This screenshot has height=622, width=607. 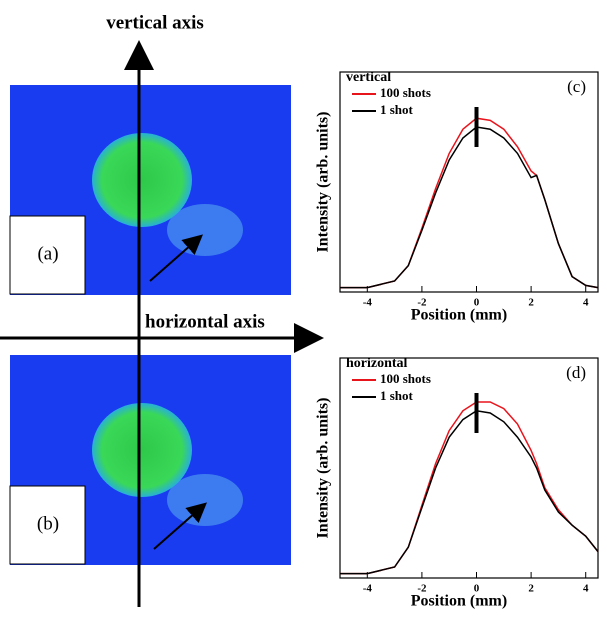 What do you see at coordinates (576, 86) in the screenshot?
I see `panel-label: (c)` at bounding box center [576, 86].